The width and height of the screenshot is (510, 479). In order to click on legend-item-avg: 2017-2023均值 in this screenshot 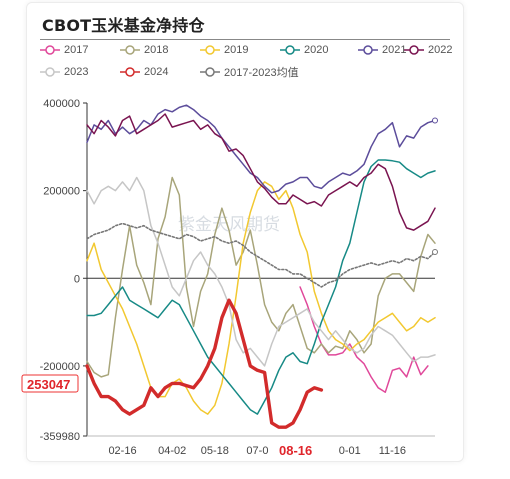, I will do `click(249, 72)`.